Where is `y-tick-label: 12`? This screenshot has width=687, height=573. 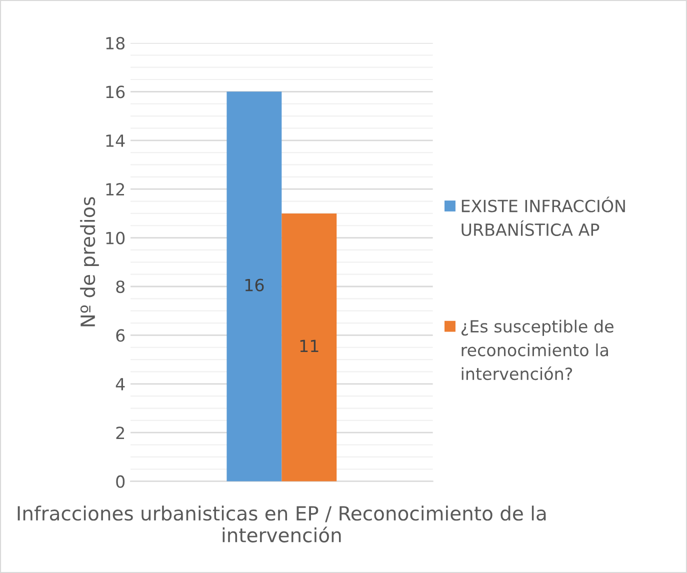 y-tick-label: 12 is located at coordinates (115, 189).